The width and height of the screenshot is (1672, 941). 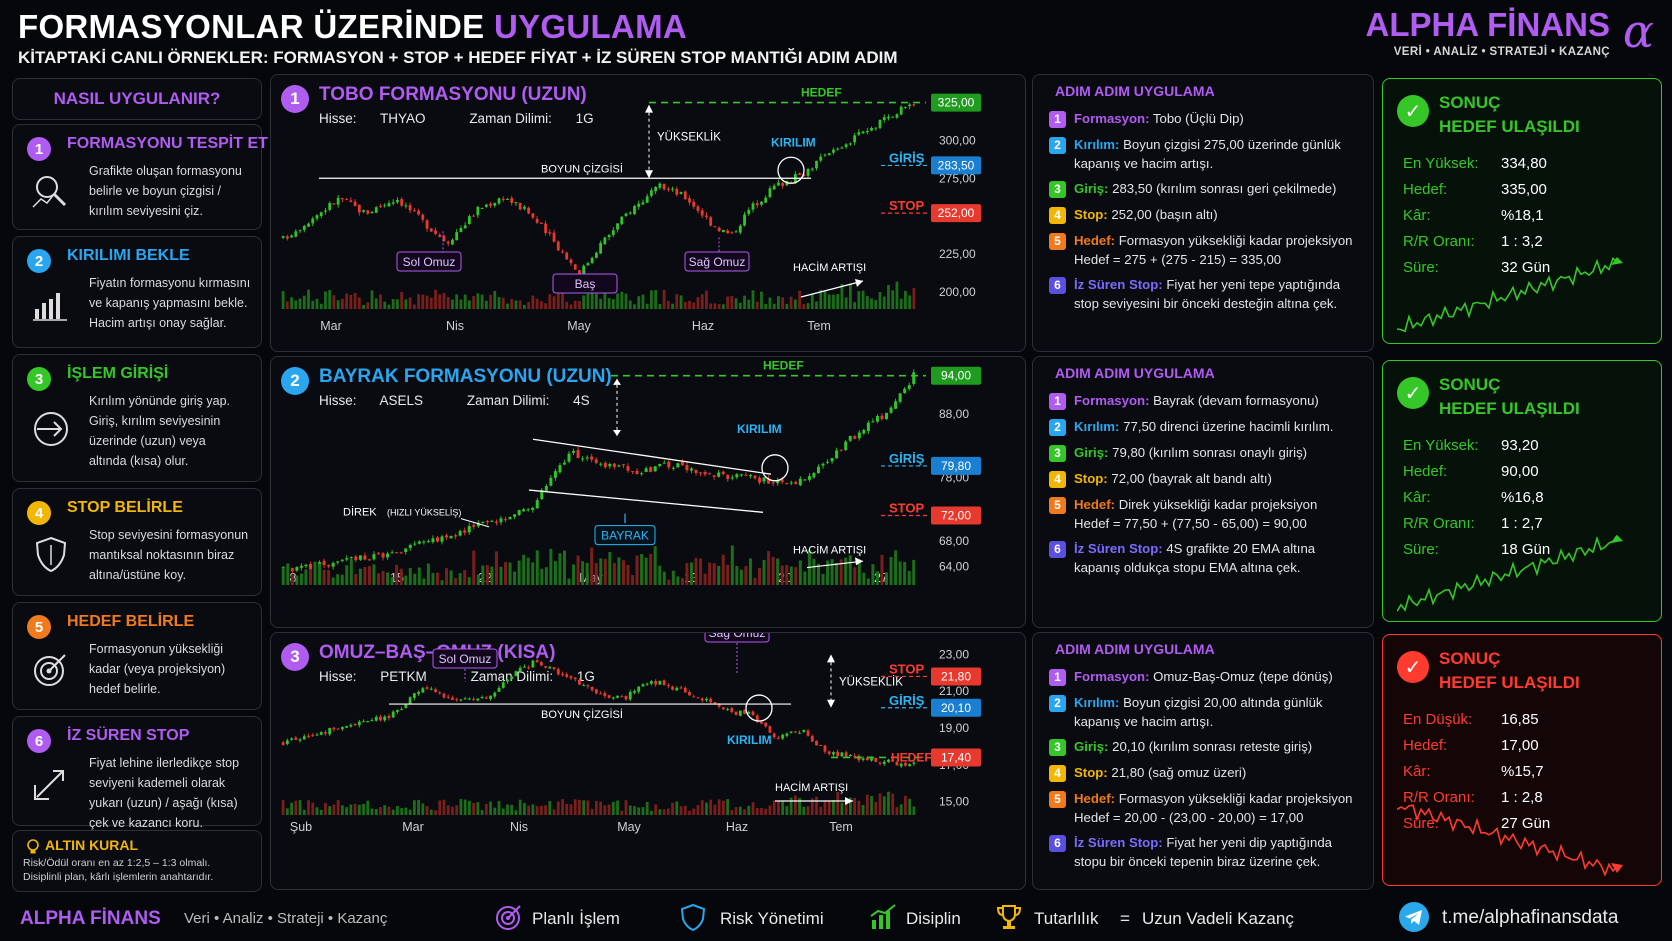 I want to click on steps-row-text: 72,00 (bayrak alt bandı altı), so click(x=1191, y=478).